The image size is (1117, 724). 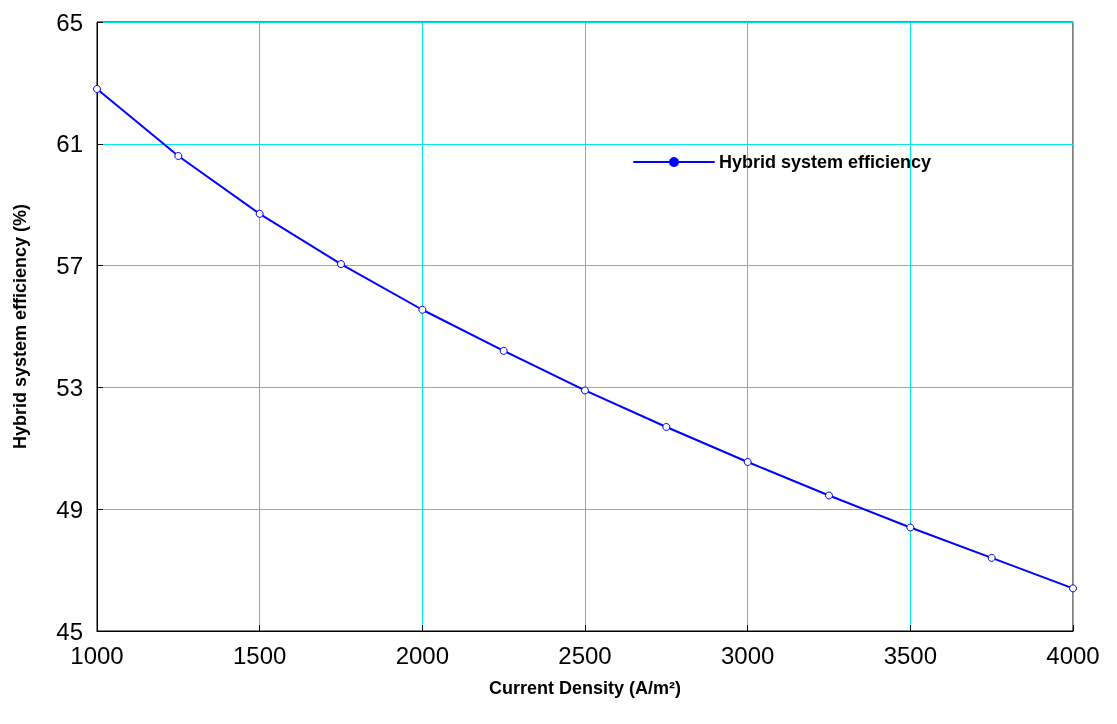 What do you see at coordinates (259, 655) in the screenshot?
I see `x-tick-label: 1500` at bounding box center [259, 655].